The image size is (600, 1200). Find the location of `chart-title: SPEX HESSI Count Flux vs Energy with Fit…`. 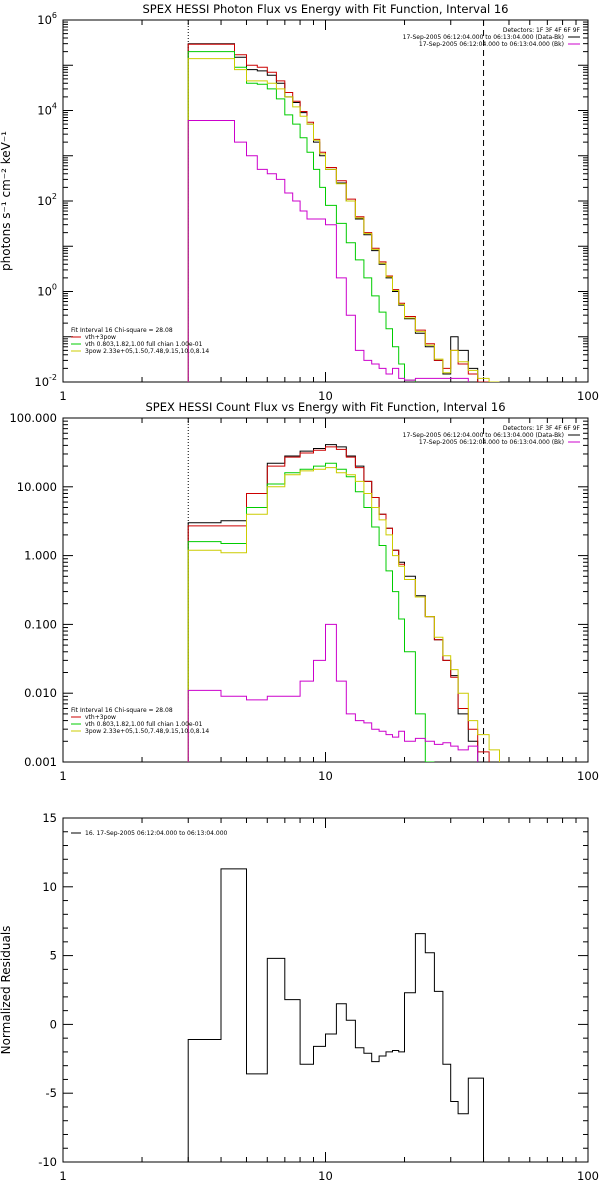

chart-title: SPEX HESSI Count Flux vs Energy with Fit… is located at coordinates (325, 407).